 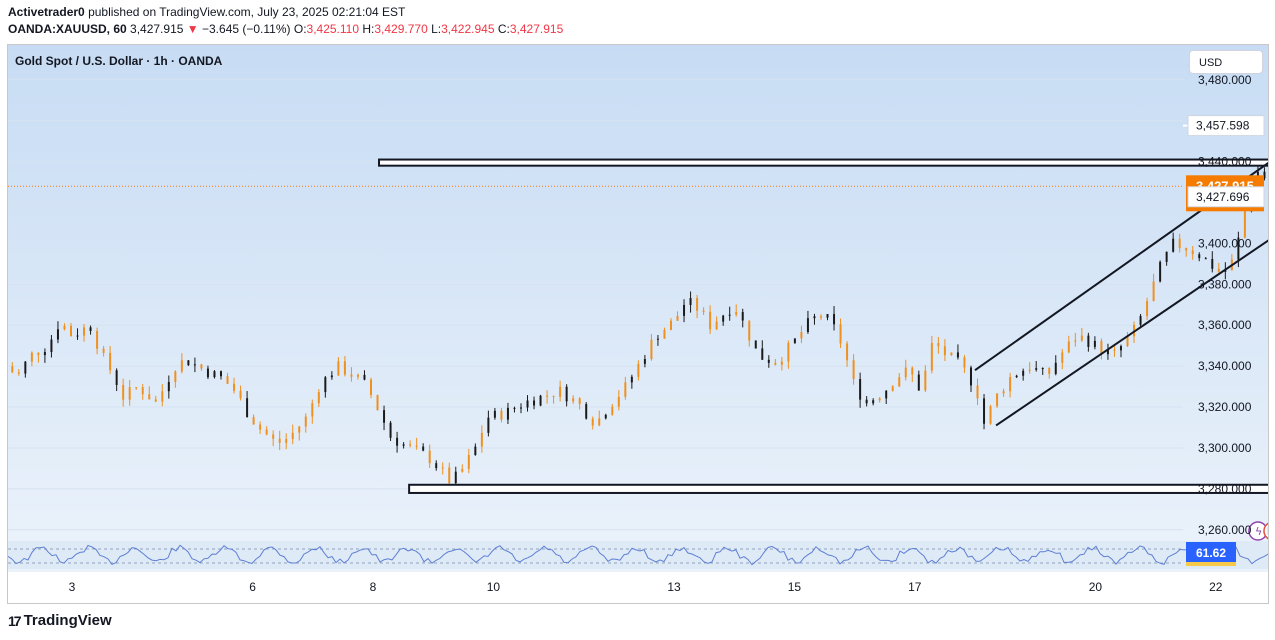 I want to click on x-tick-label: 20, so click(x=1096, y=587).